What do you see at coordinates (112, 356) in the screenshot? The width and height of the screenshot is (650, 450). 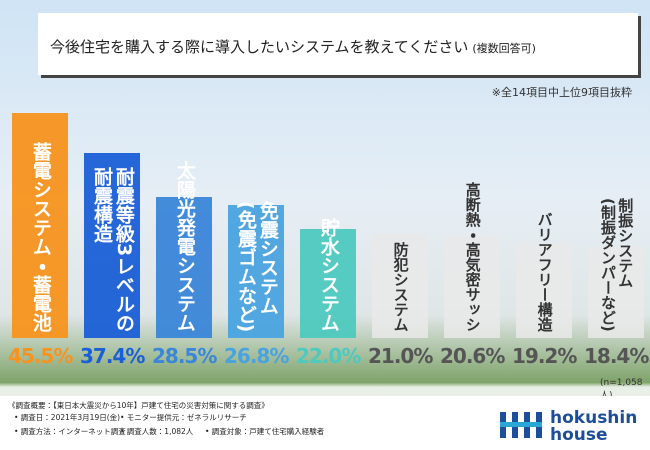 I see `value-label: 37.4%` at bounding box center [112, 356].